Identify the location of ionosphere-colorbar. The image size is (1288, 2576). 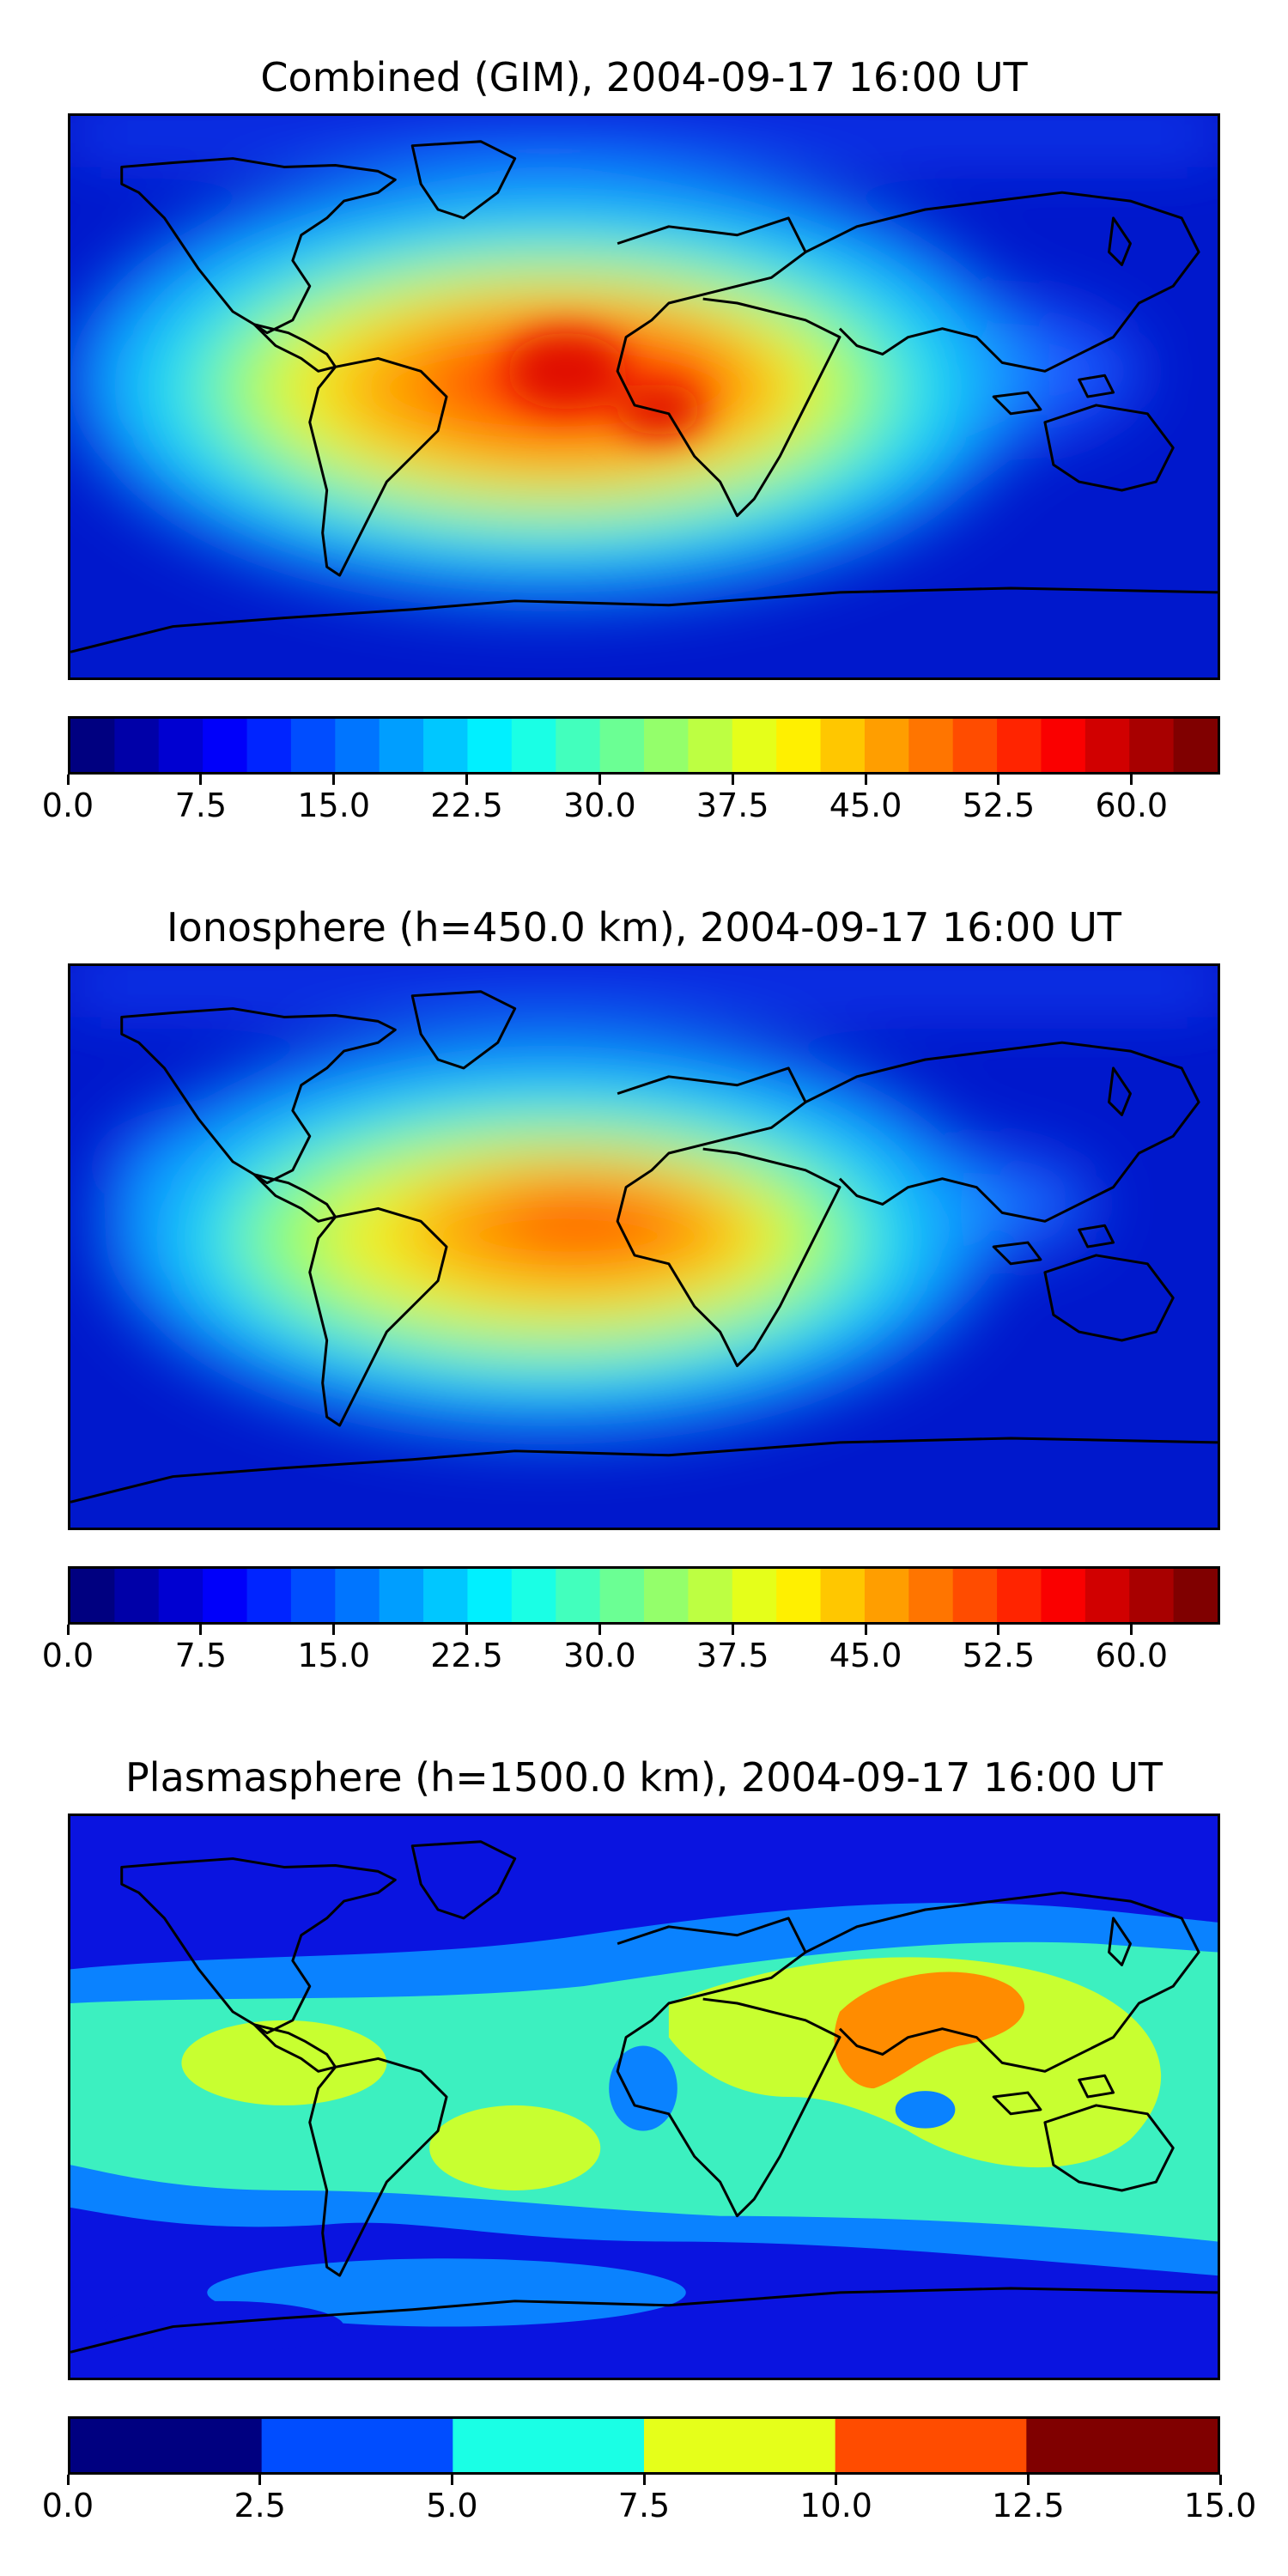
(644, 1595).